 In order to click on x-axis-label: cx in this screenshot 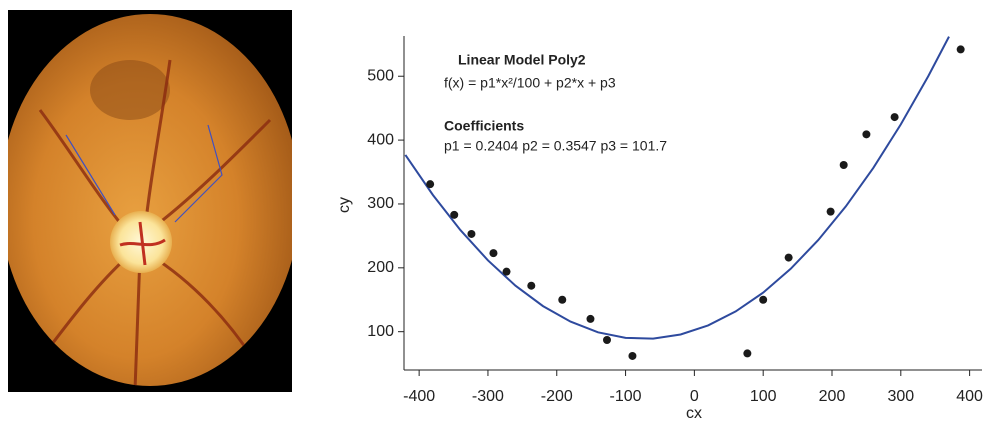, I will do `click(694, 413)`.